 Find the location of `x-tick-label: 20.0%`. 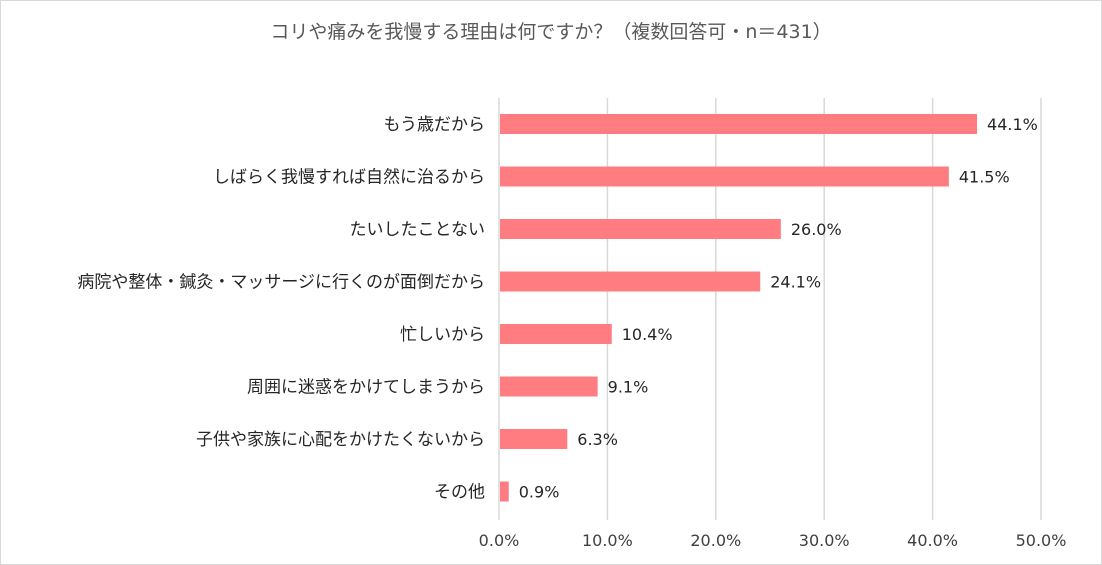

x-tick-label: 20.0% is located at coordinates (715, 540).